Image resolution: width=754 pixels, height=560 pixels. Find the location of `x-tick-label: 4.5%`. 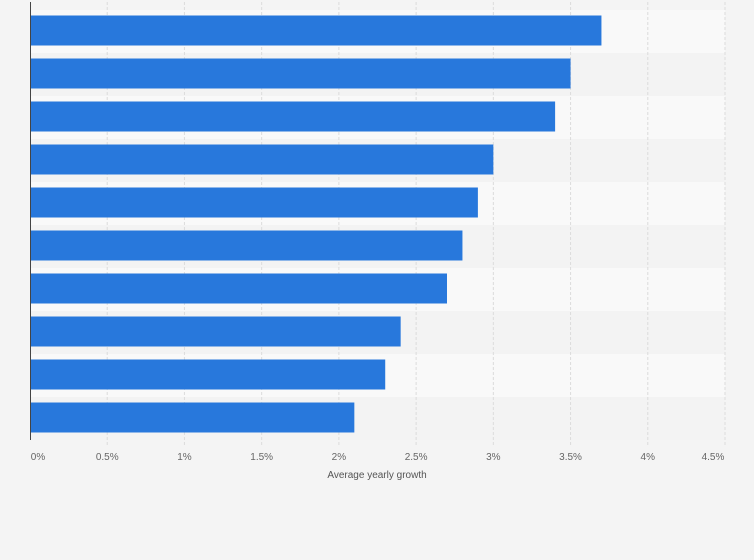

x-tick-label: 4.5% is located at coordinates (713, 457).